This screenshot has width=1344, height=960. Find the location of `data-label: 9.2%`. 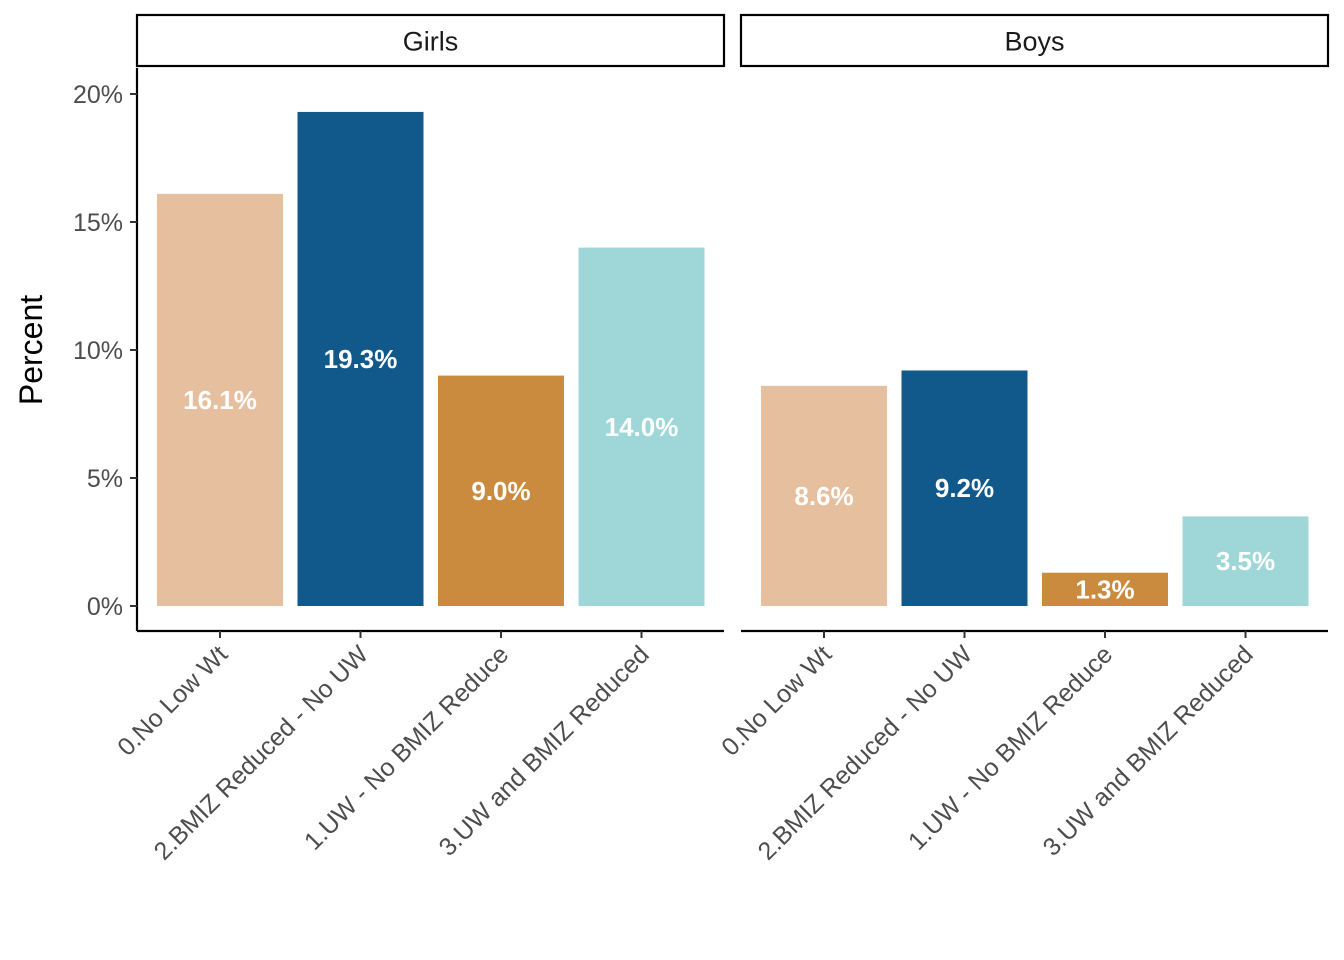

data-label: 9.2% is located at coordinates (964, 488).